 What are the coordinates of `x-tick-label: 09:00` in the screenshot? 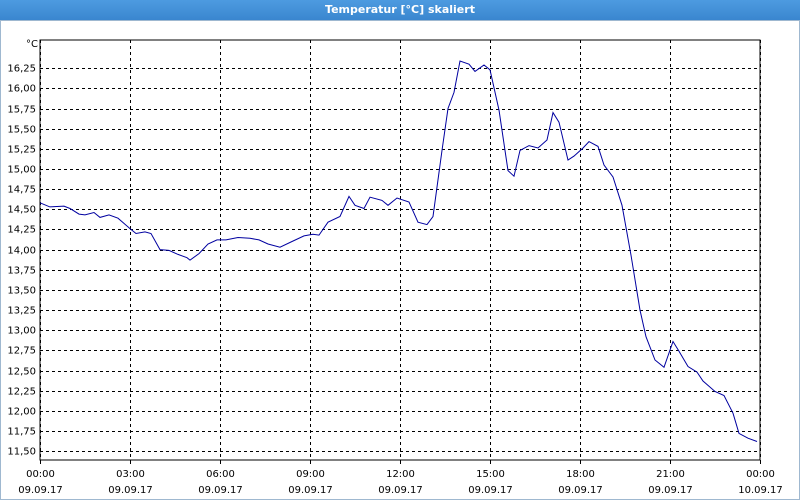 It's located at (310, 474).